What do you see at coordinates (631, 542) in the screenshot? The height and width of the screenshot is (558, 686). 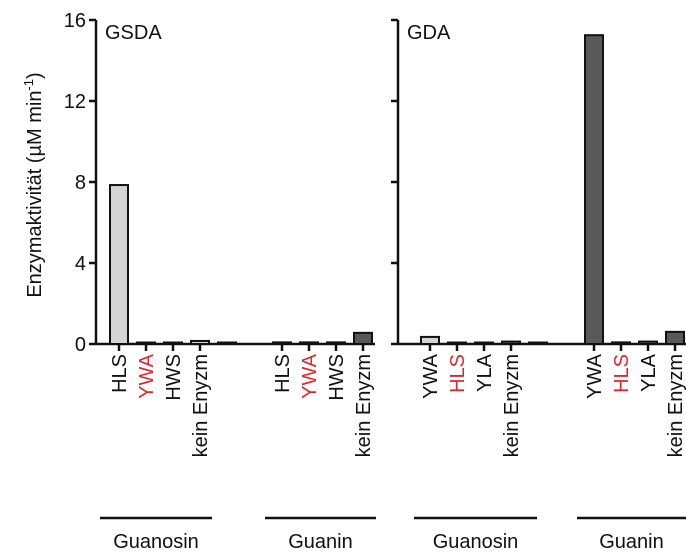 I see `gda-group-label: Guanin` at bounding box center [631, 542].